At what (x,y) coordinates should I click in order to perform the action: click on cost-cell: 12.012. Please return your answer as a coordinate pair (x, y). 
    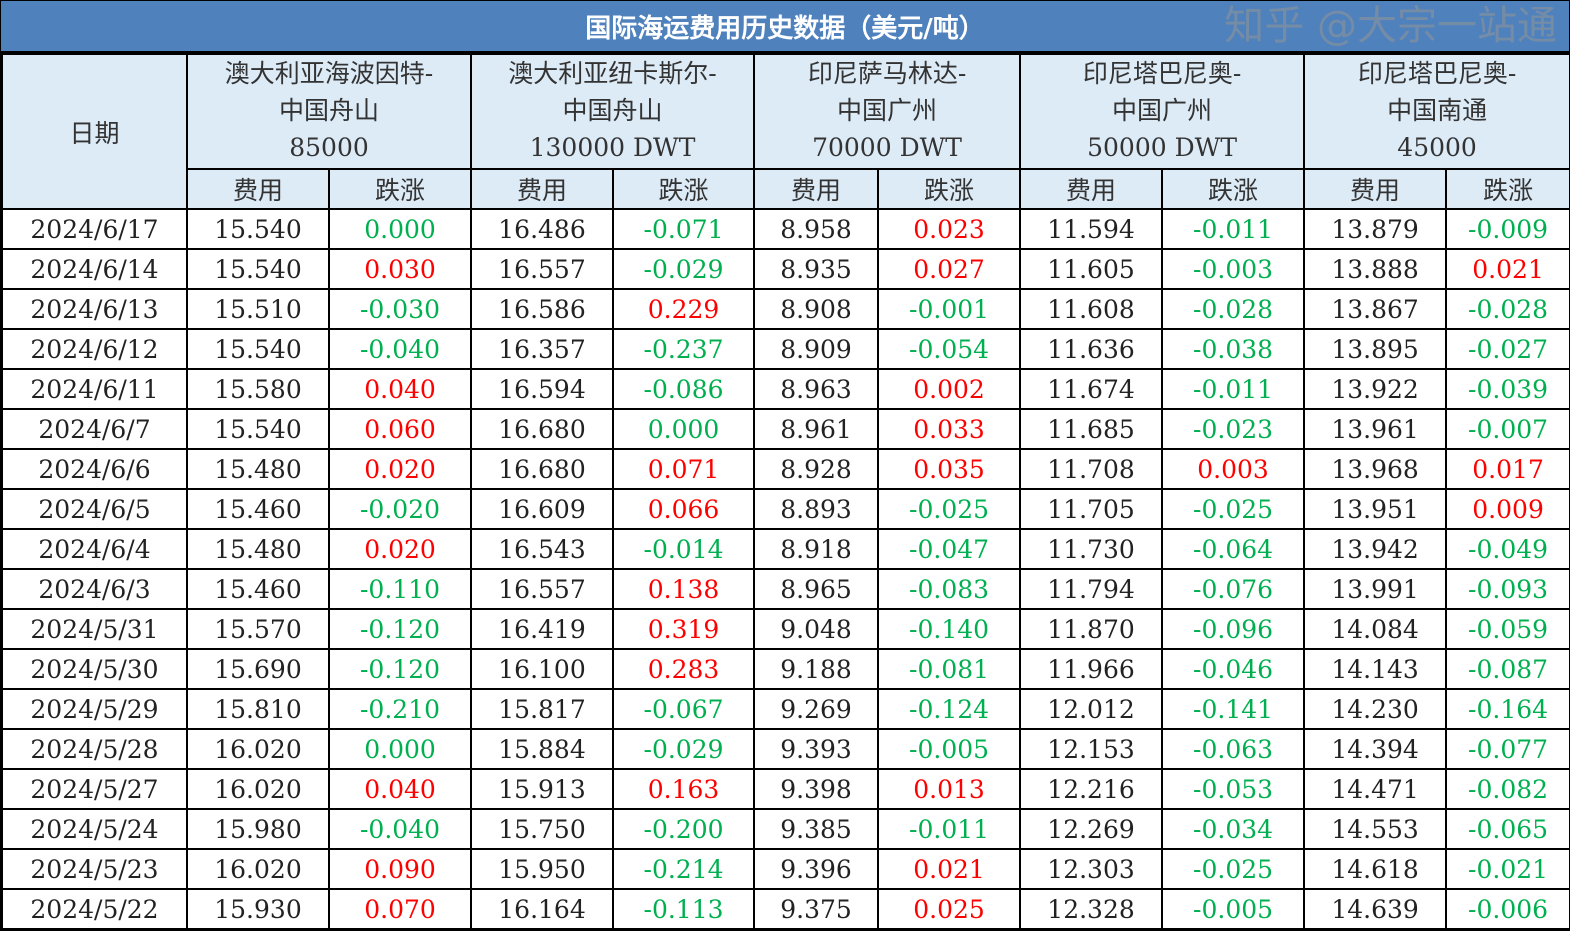
    Looking at the image, I should click on (1091, 709).